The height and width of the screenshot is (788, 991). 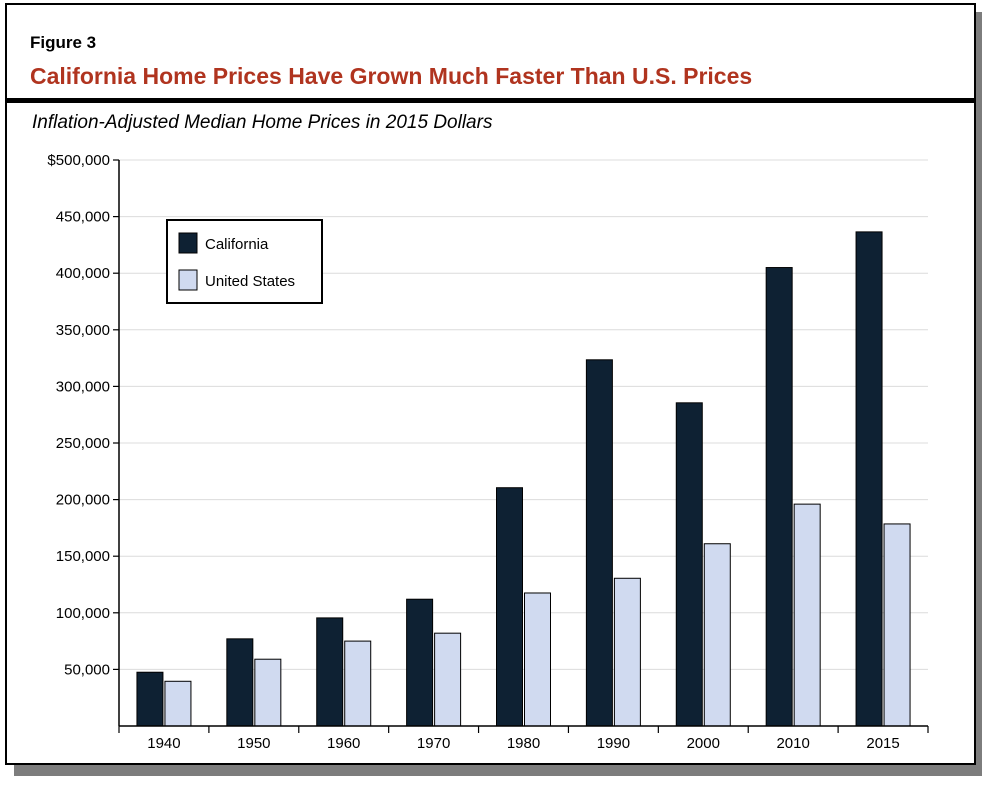 I want to click on y-tick-label: 200,000, so click(x=83, y=500).